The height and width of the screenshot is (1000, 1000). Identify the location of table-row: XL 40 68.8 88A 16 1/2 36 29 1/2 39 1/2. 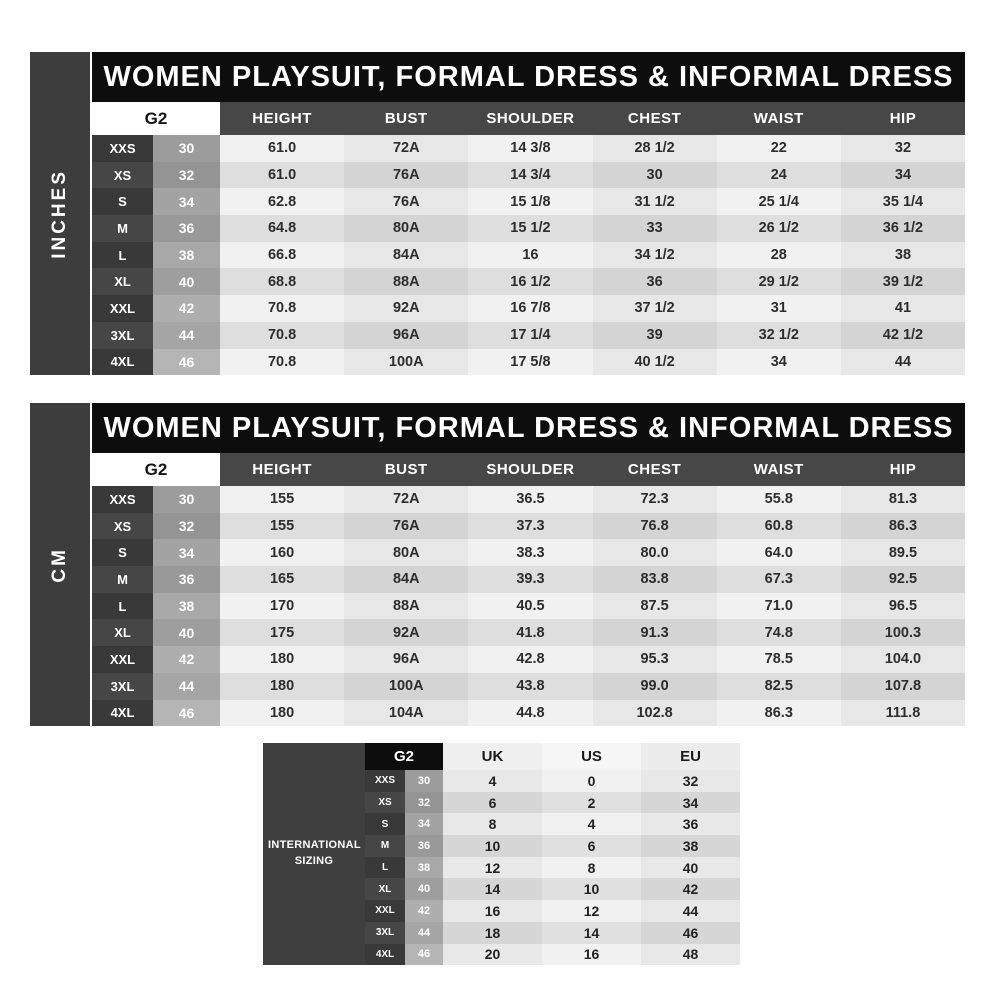
(529, 282).